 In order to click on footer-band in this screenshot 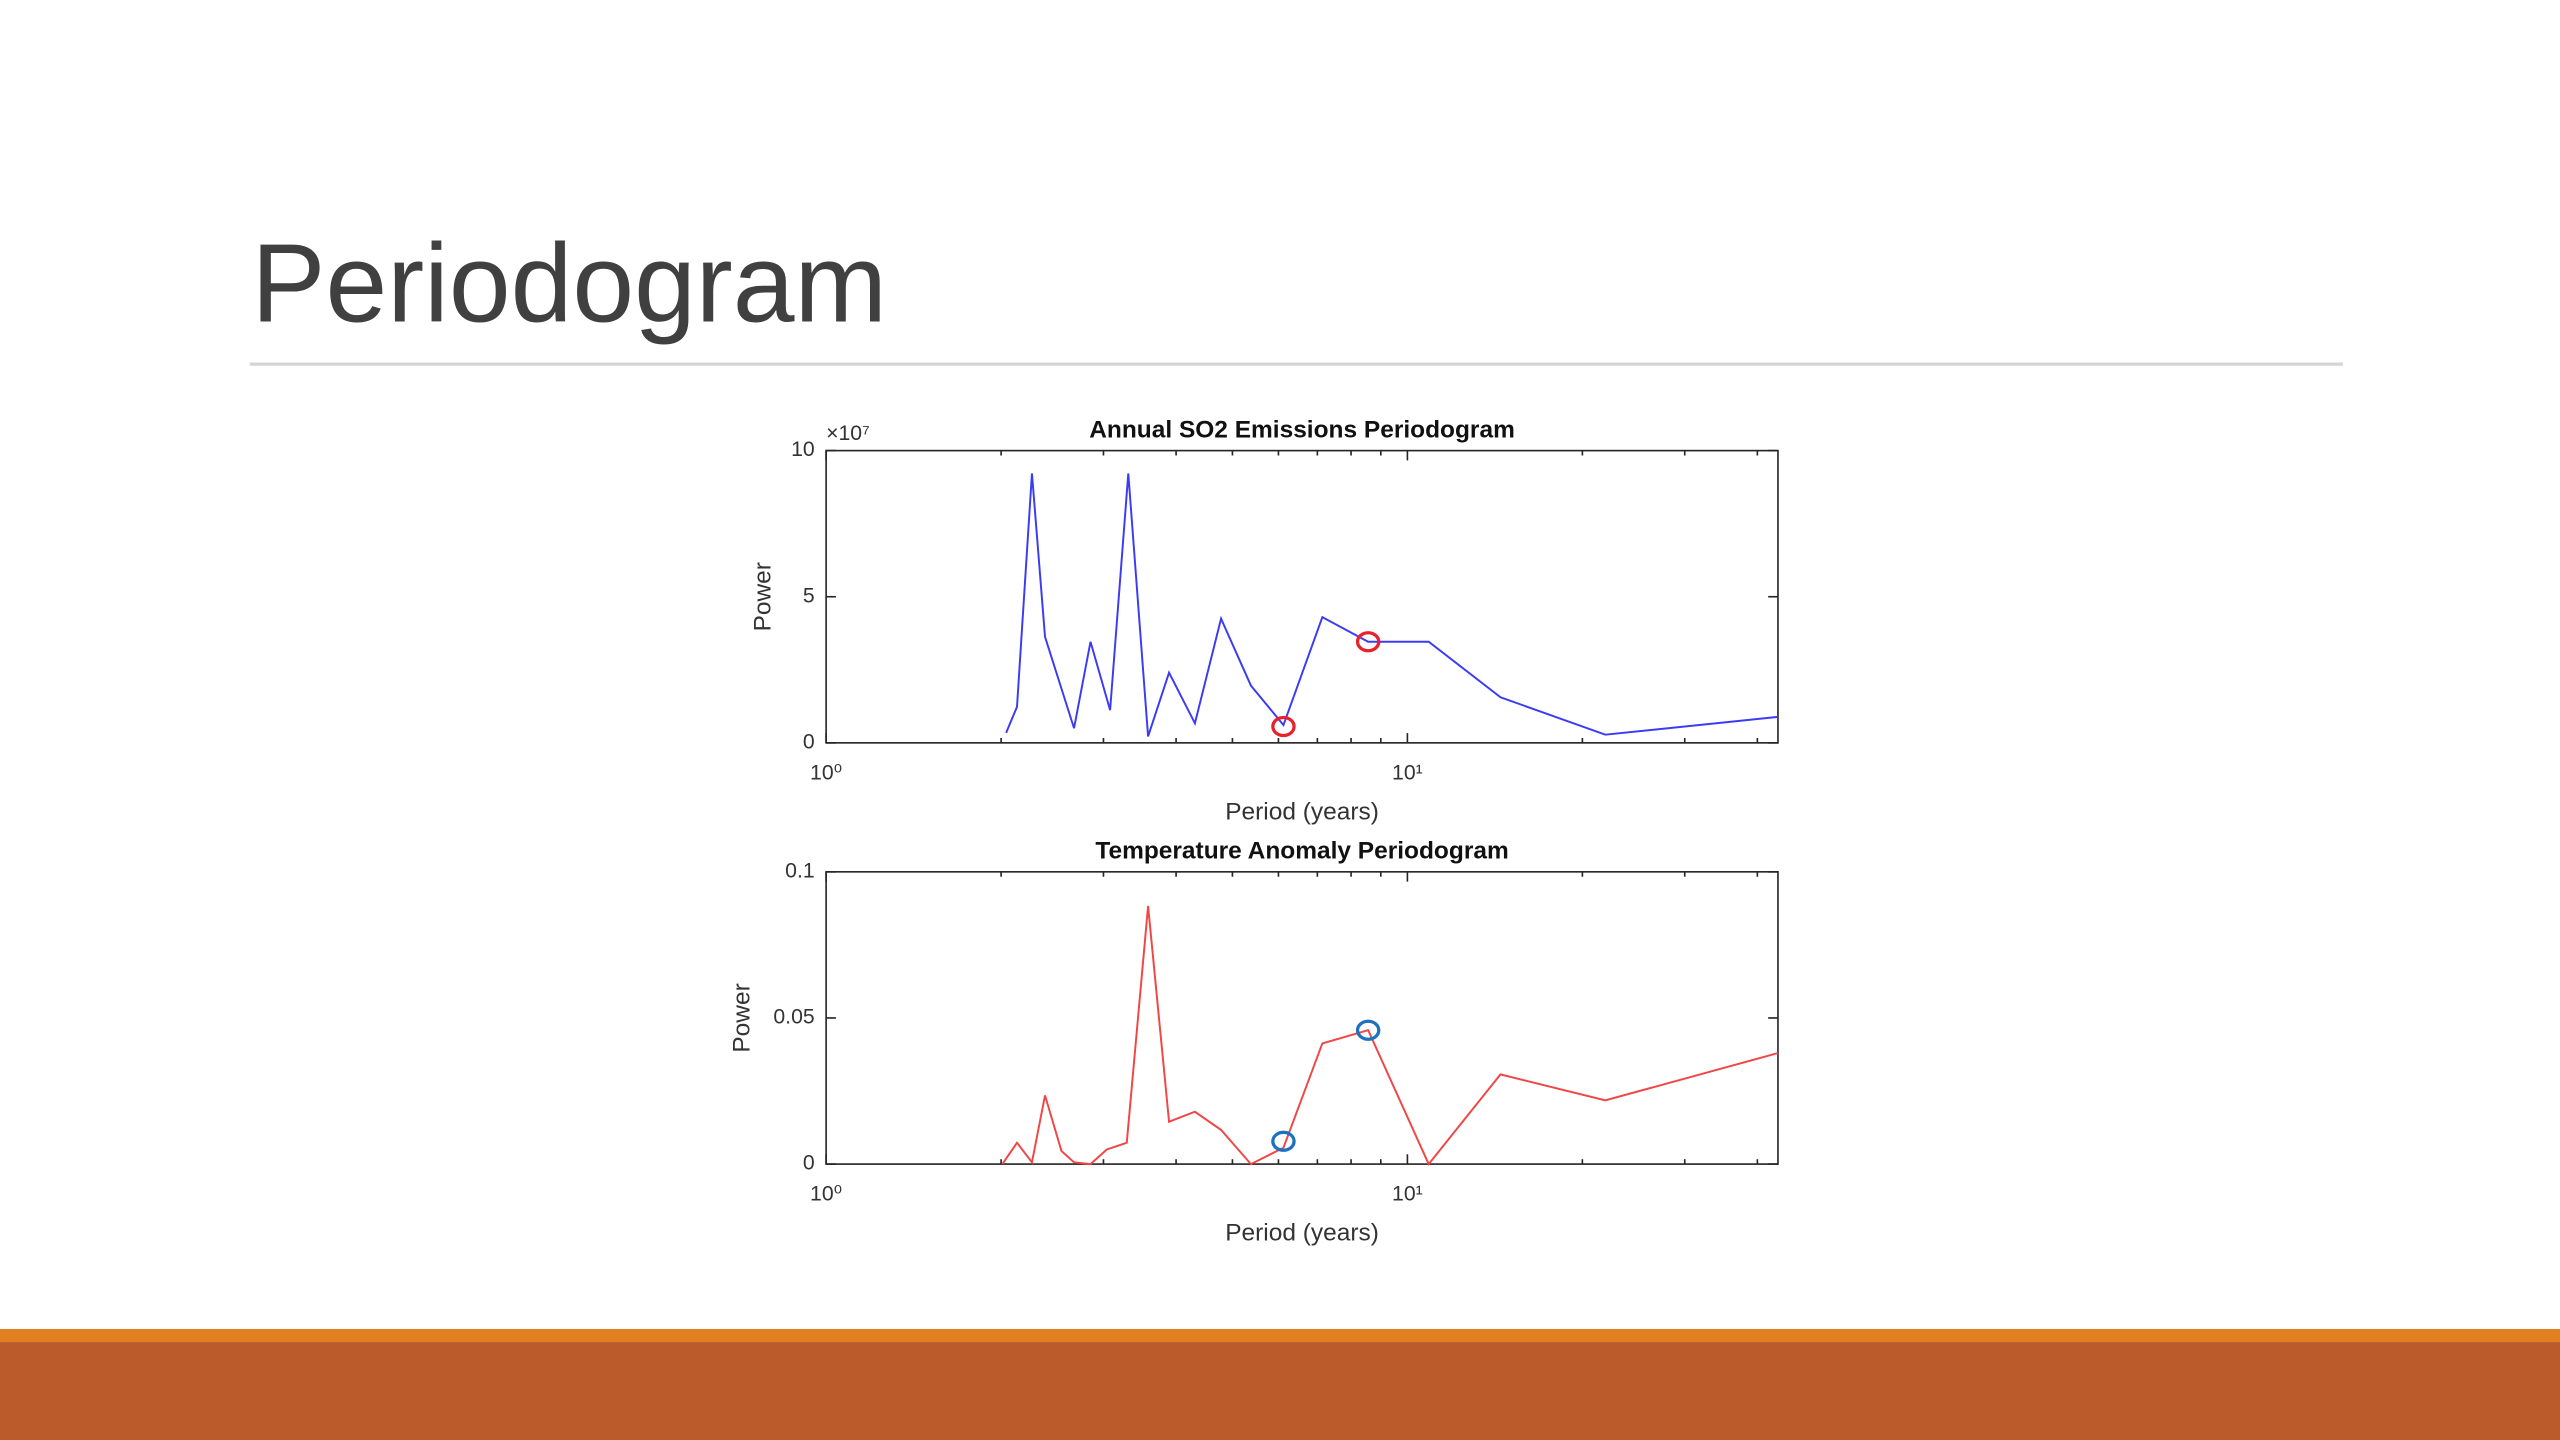, I will do `click(1280, 1391)`.